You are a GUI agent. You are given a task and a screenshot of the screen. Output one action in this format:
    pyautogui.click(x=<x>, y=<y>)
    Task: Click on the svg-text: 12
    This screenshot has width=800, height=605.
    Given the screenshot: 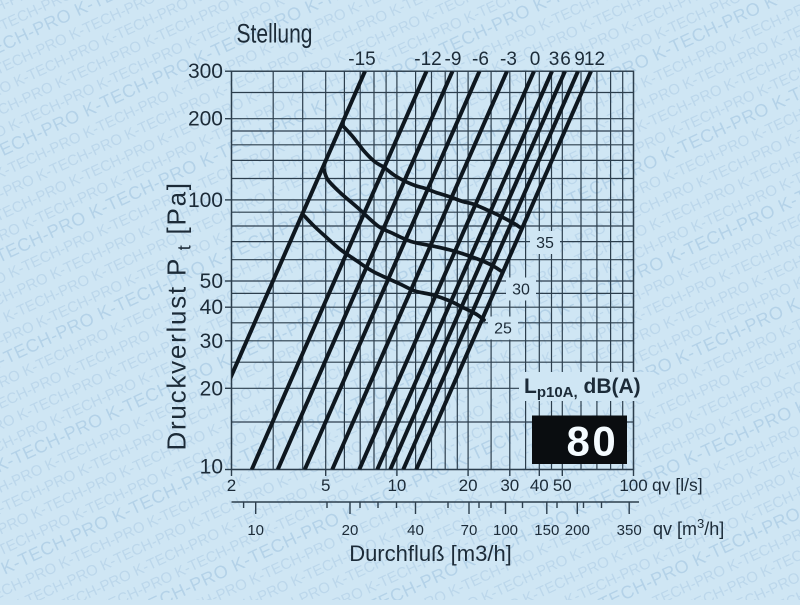 What is the action you would take?
    pyautogui.click(x=594, y=59)
    